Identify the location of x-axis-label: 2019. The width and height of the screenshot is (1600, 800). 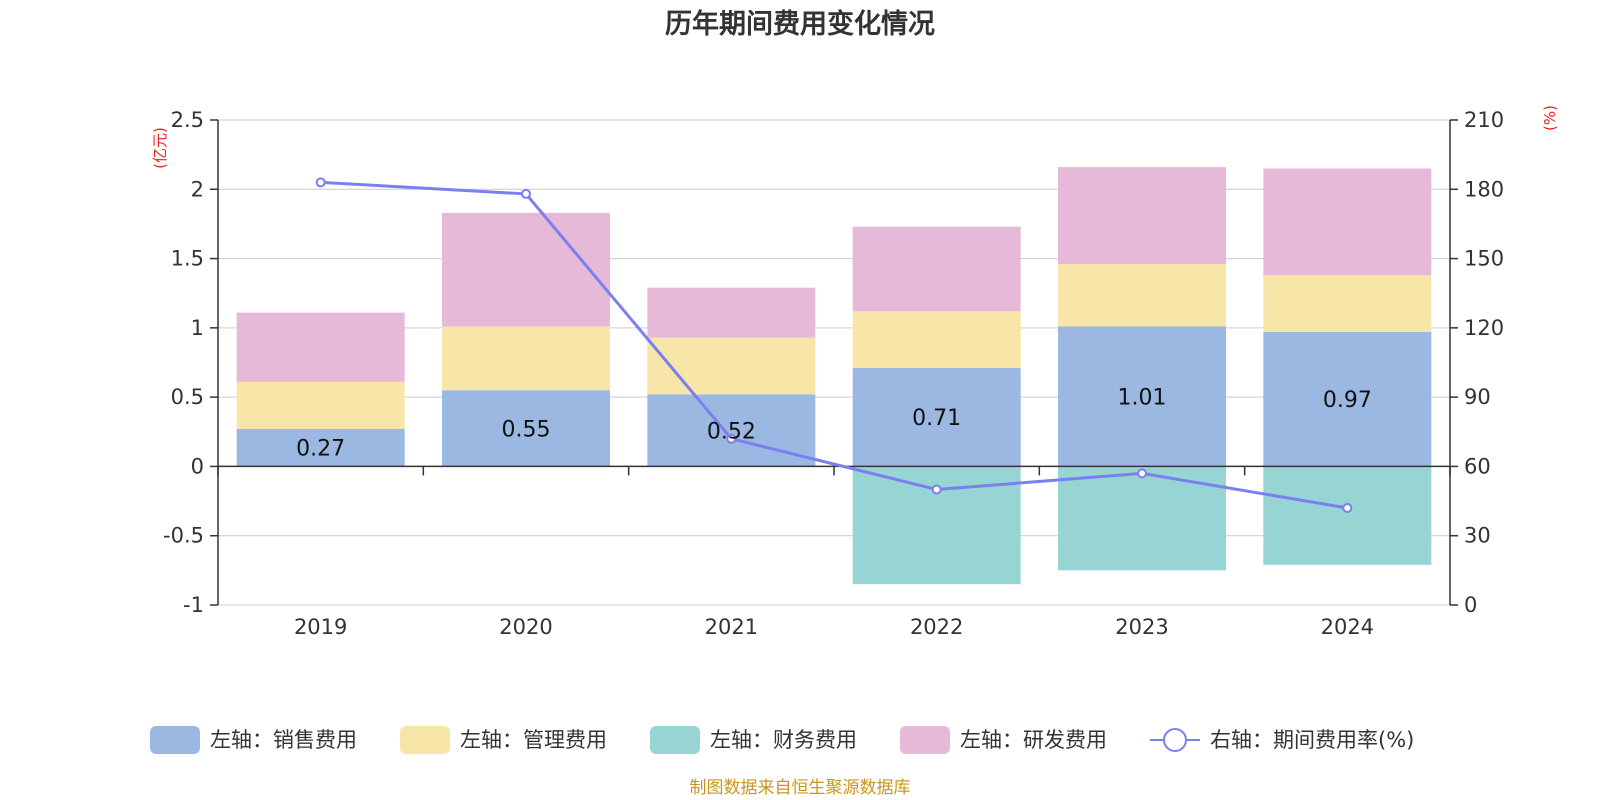
(320, 627).